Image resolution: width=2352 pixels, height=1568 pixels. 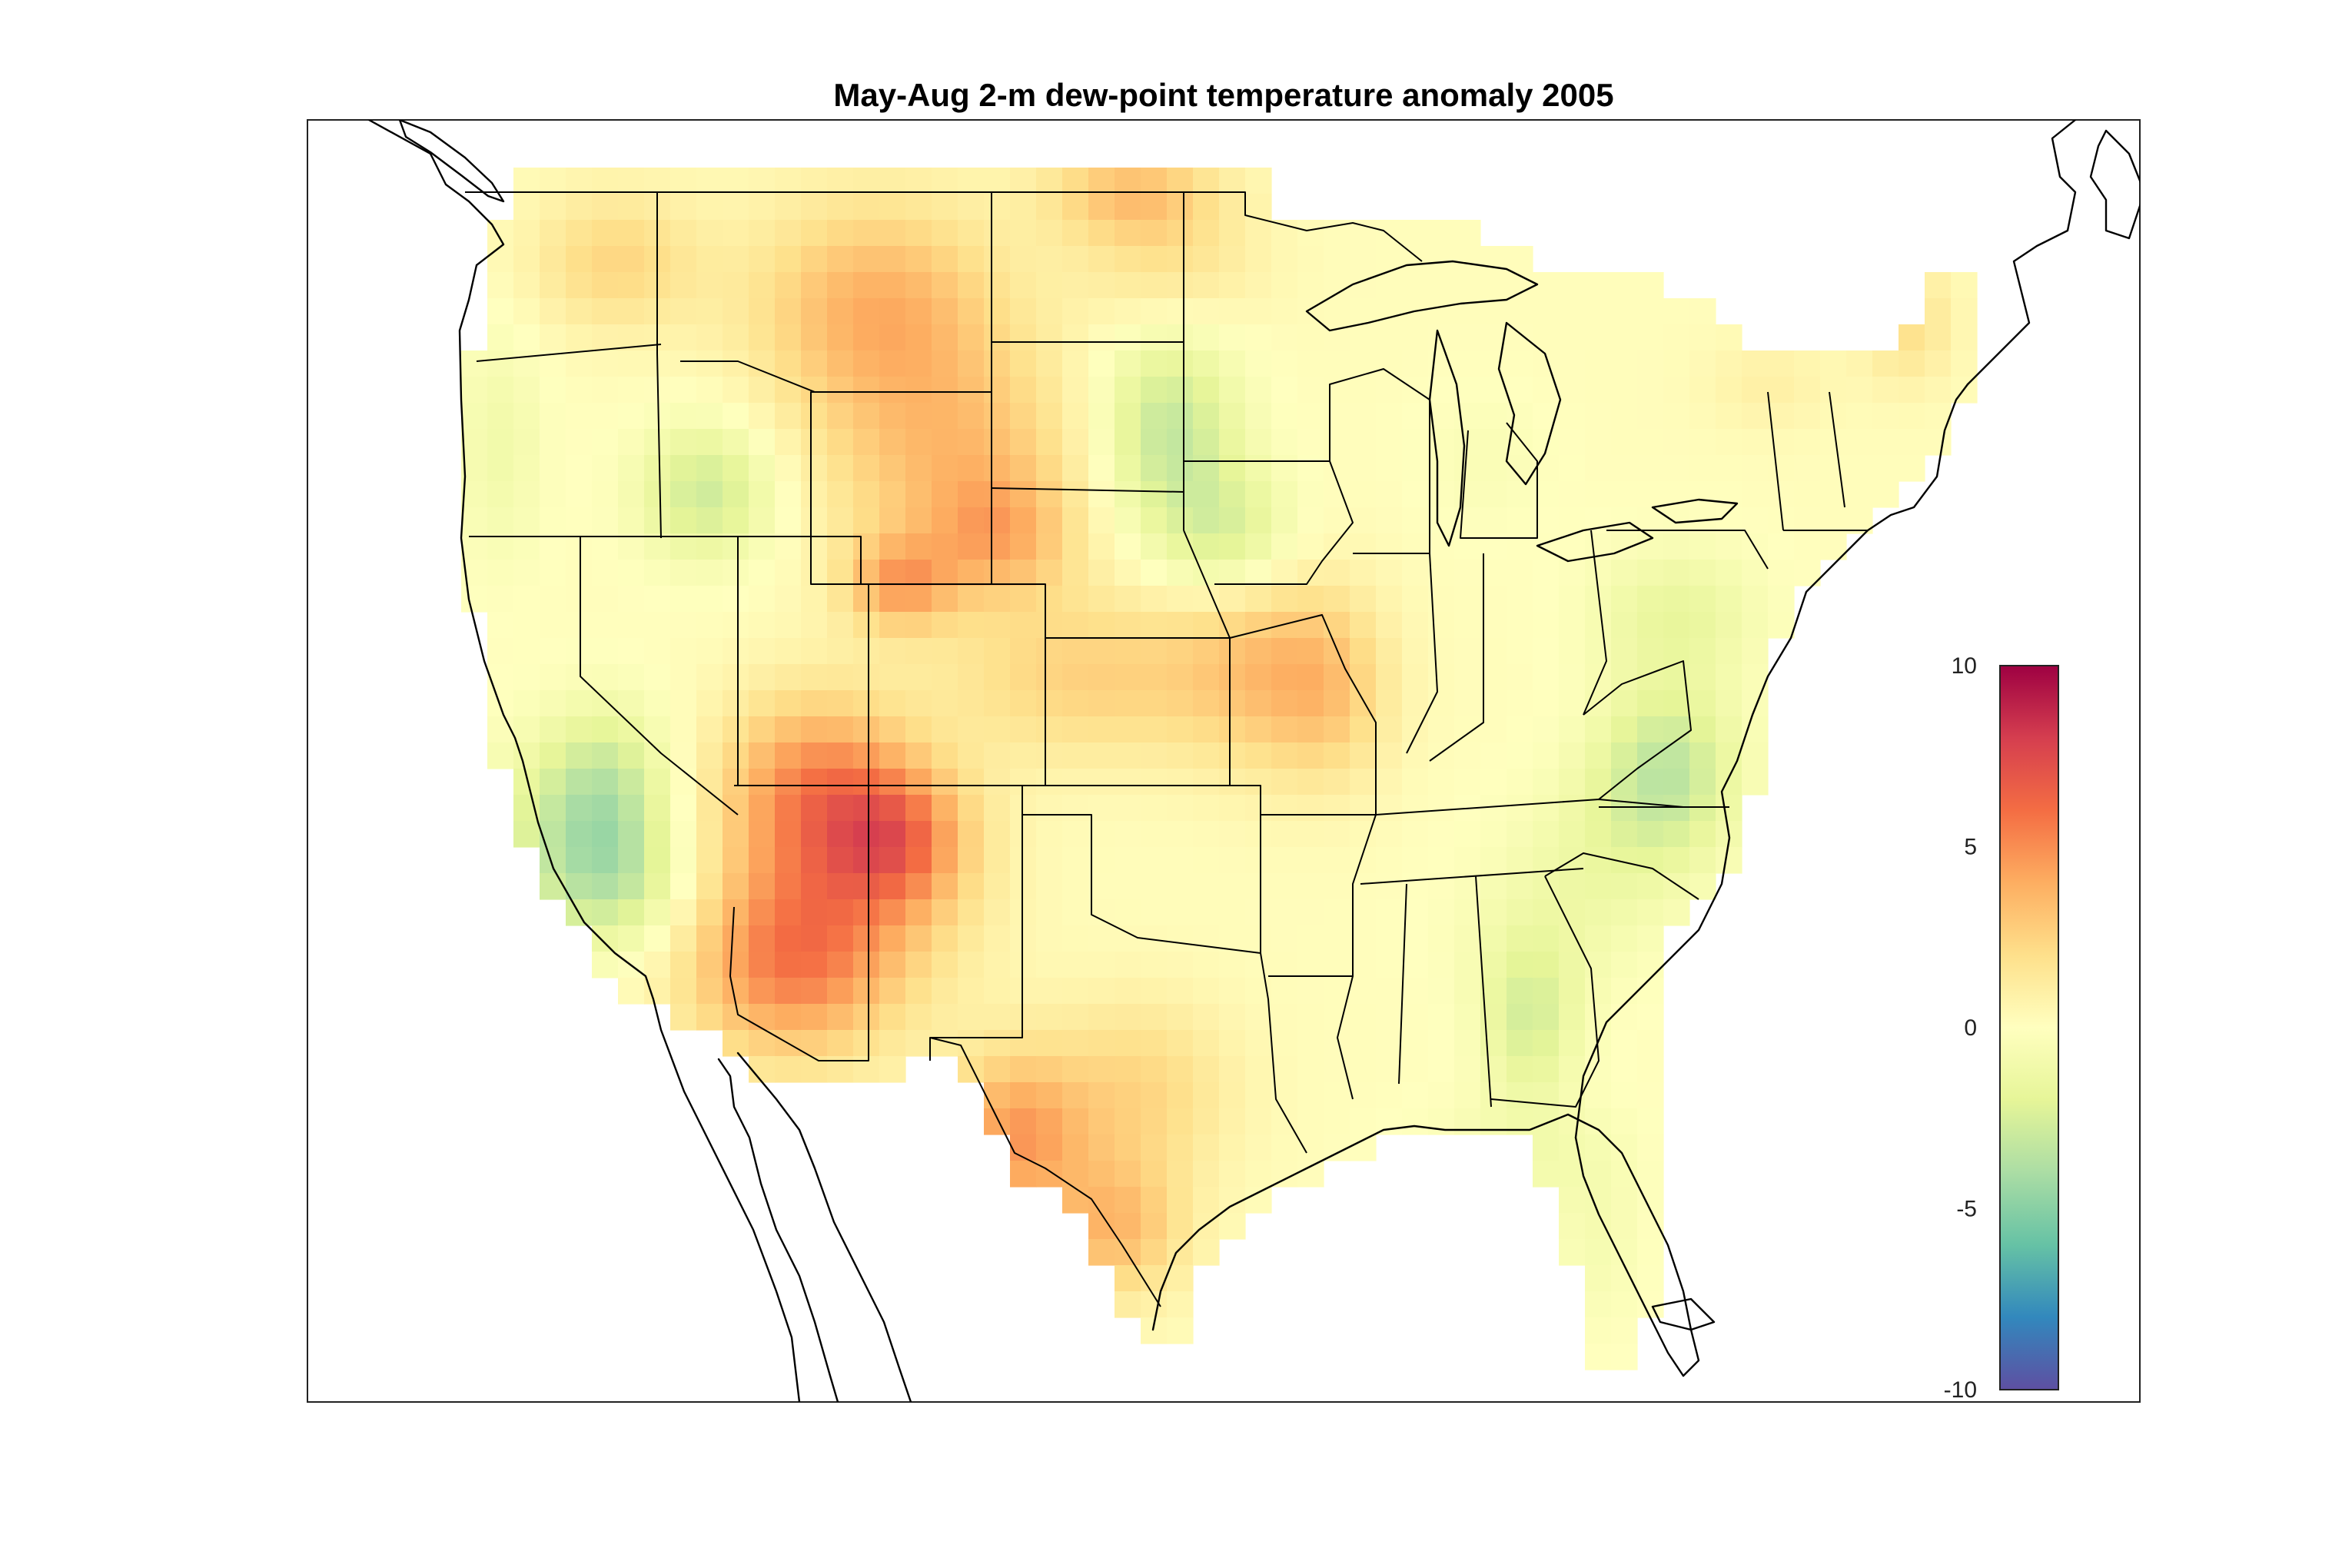 I want to click on east-coast-line, so click(x=1772, y=761).